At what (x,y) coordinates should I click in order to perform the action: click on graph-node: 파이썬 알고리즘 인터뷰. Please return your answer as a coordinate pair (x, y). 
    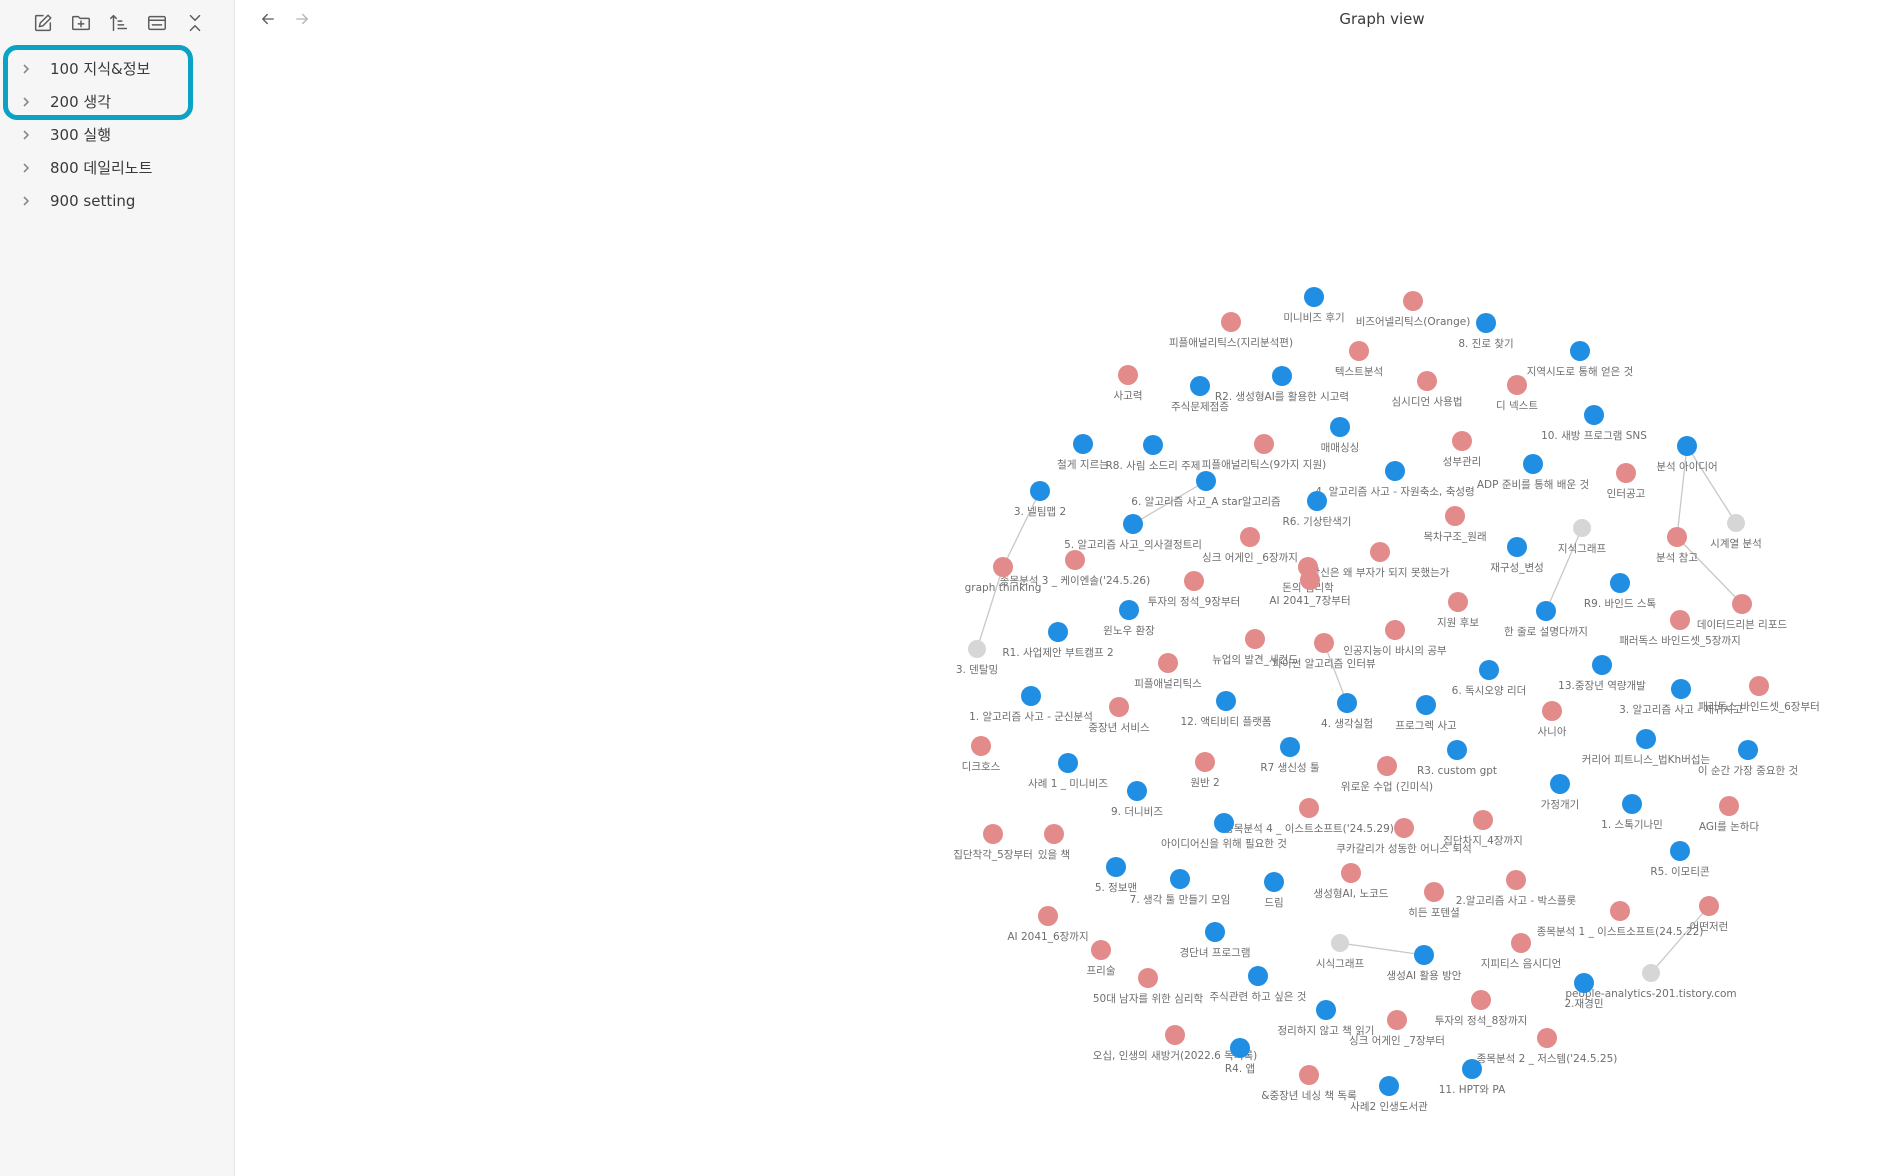
    Looking at the image, I should click on (1324, 651).